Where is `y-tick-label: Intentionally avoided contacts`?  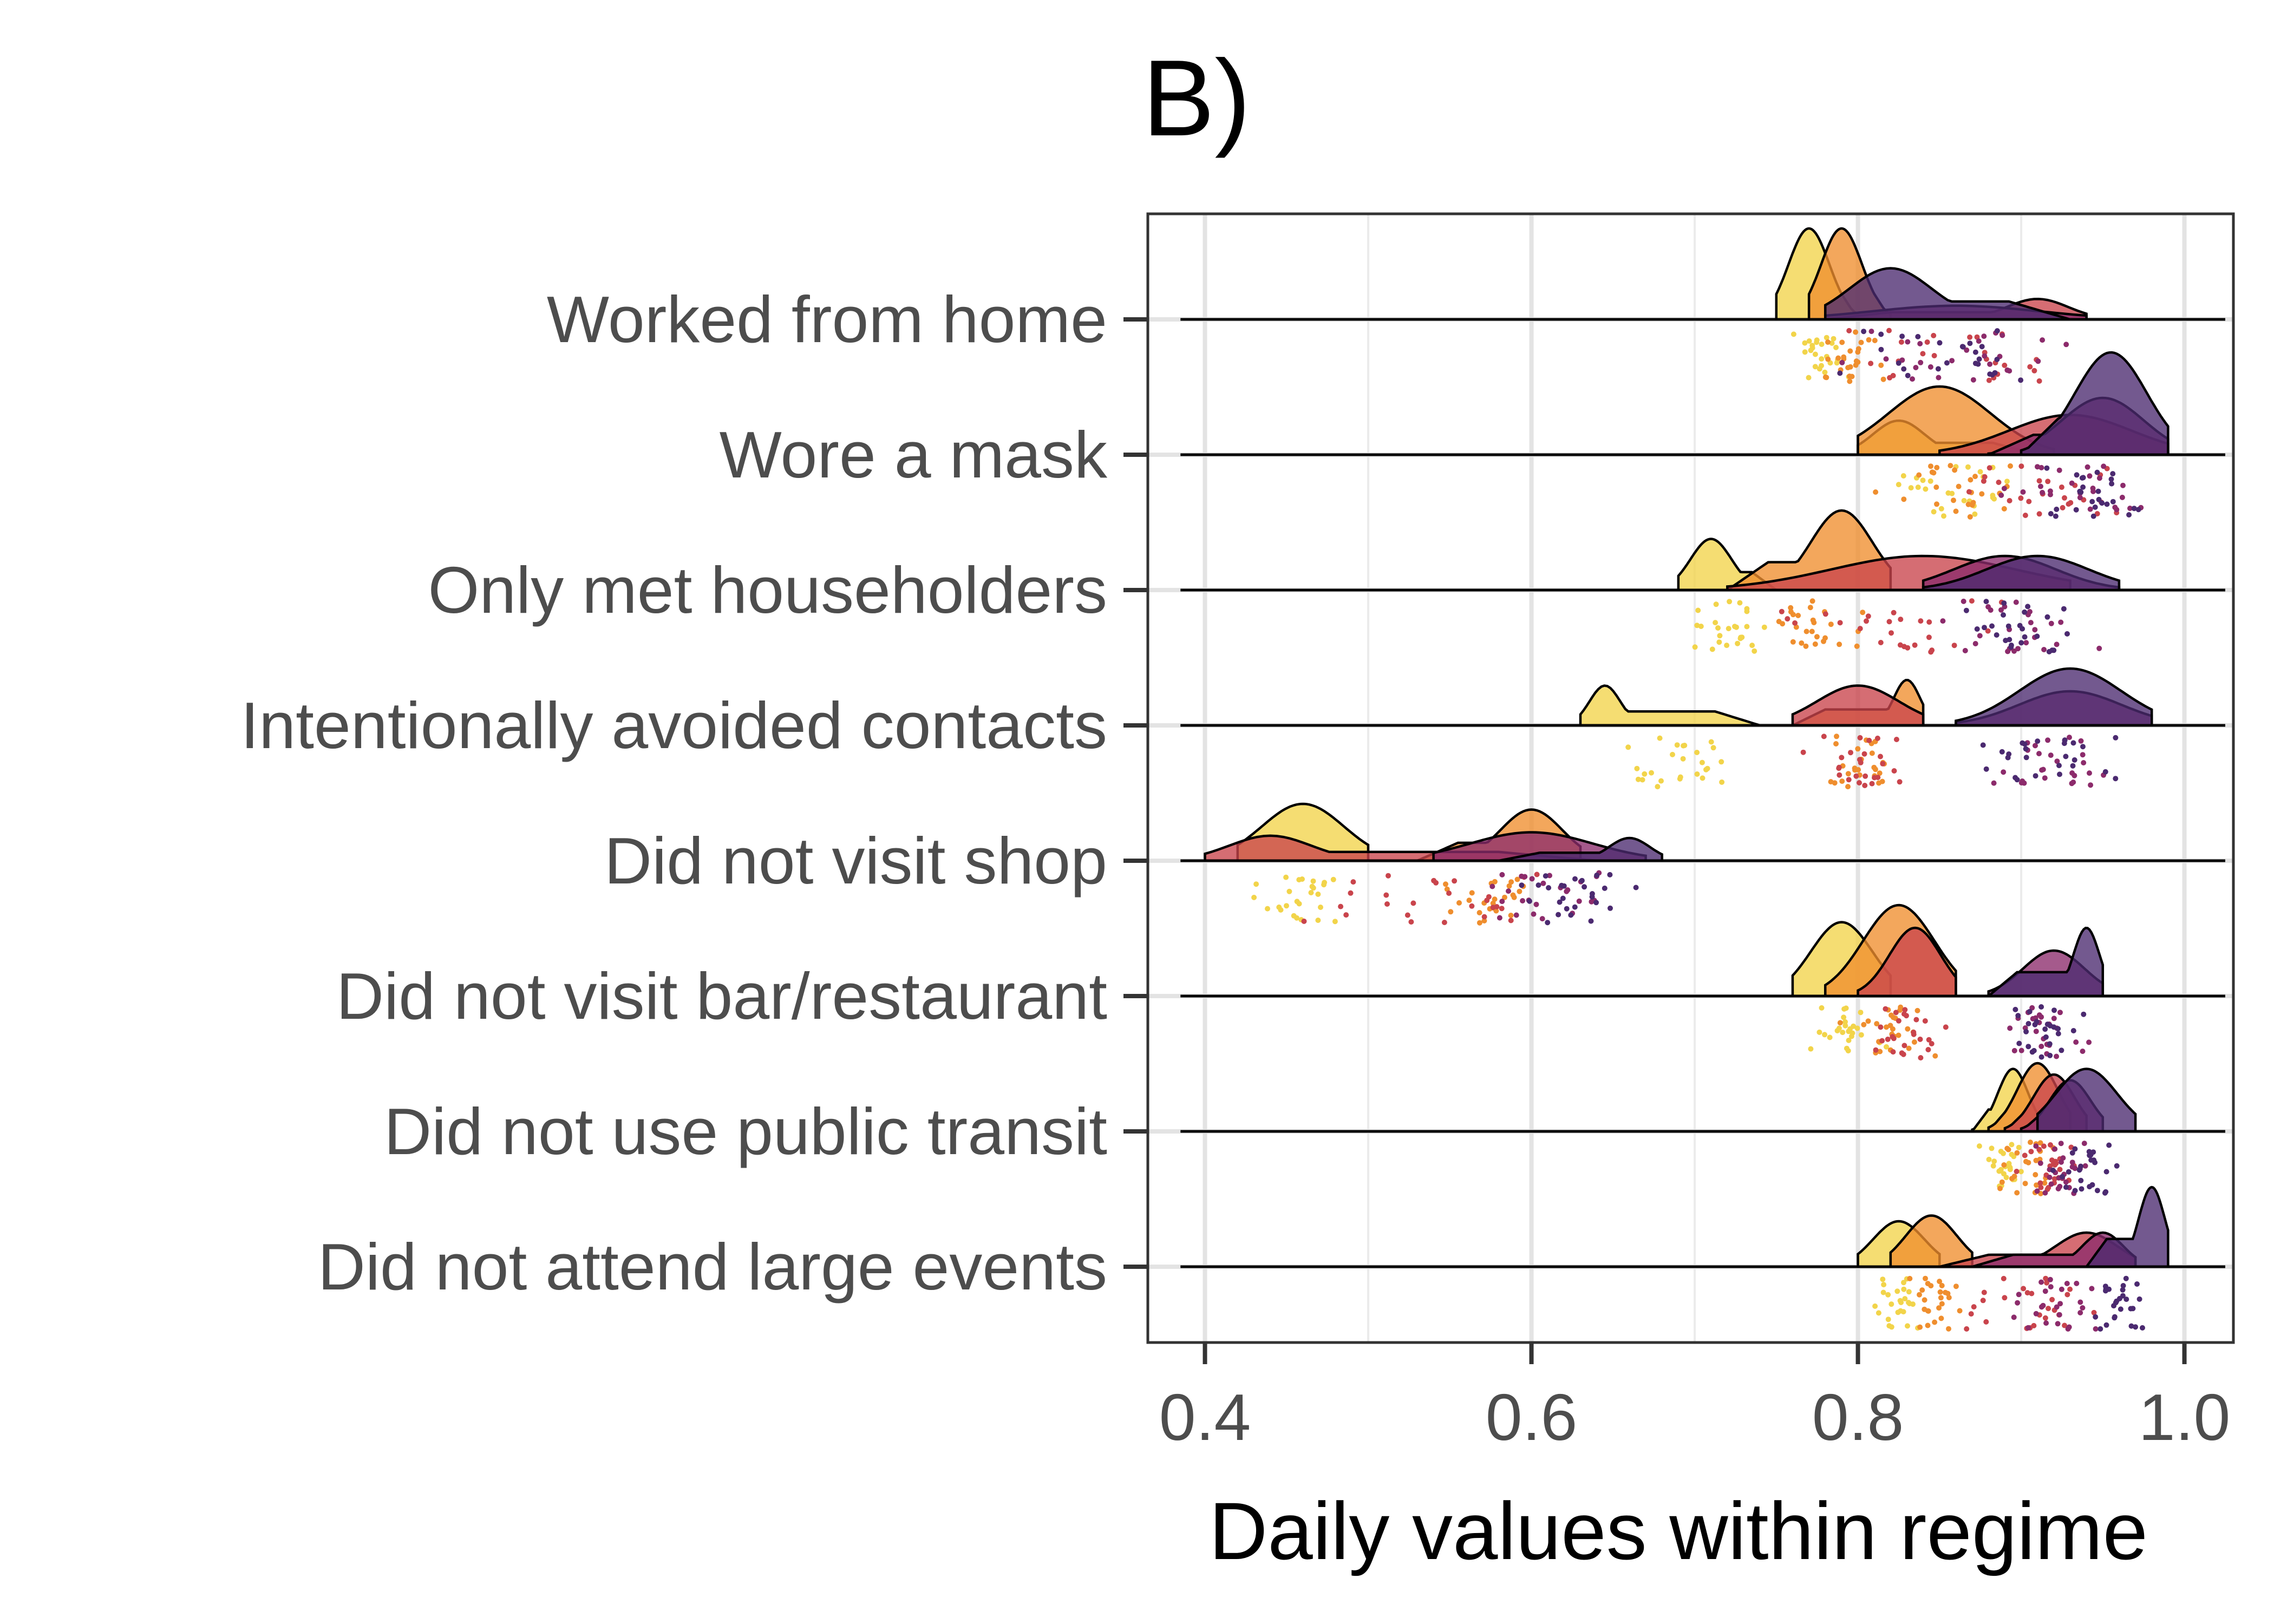
y-tick-label: Intentionally avoided contacts is located at coordinates (674, 726).